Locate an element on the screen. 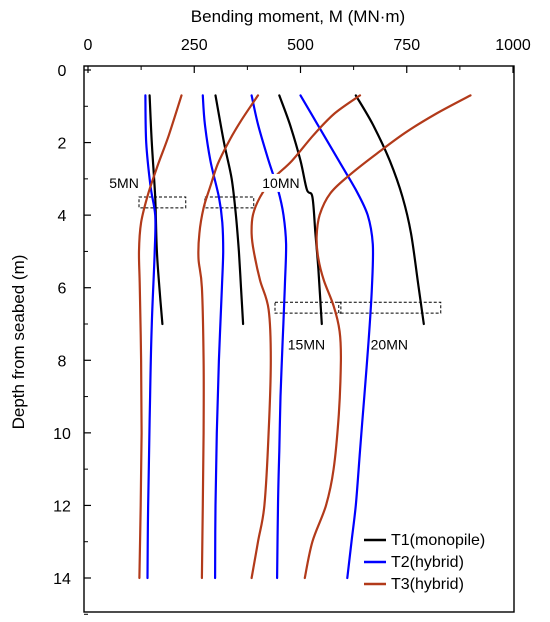  x-tick-label: 750 is located at coordinates (406, 45).